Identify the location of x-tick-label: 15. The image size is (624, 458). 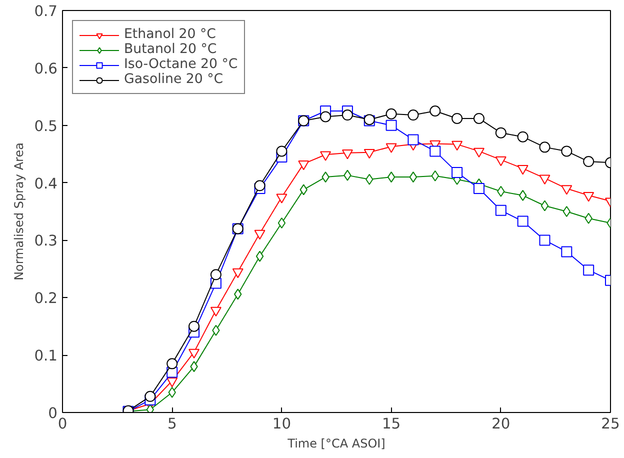
(391, 424).